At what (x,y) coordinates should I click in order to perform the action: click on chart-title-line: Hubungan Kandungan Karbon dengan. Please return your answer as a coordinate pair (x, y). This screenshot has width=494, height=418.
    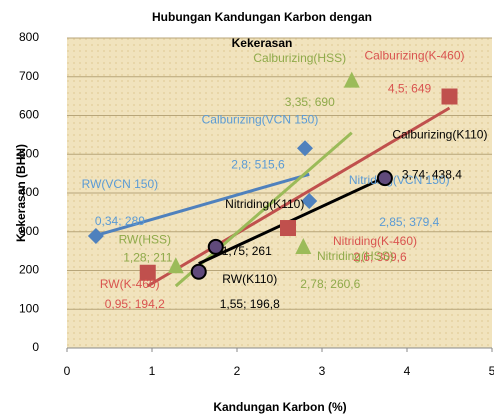
    Looking at the image, I should click on (262, 17).